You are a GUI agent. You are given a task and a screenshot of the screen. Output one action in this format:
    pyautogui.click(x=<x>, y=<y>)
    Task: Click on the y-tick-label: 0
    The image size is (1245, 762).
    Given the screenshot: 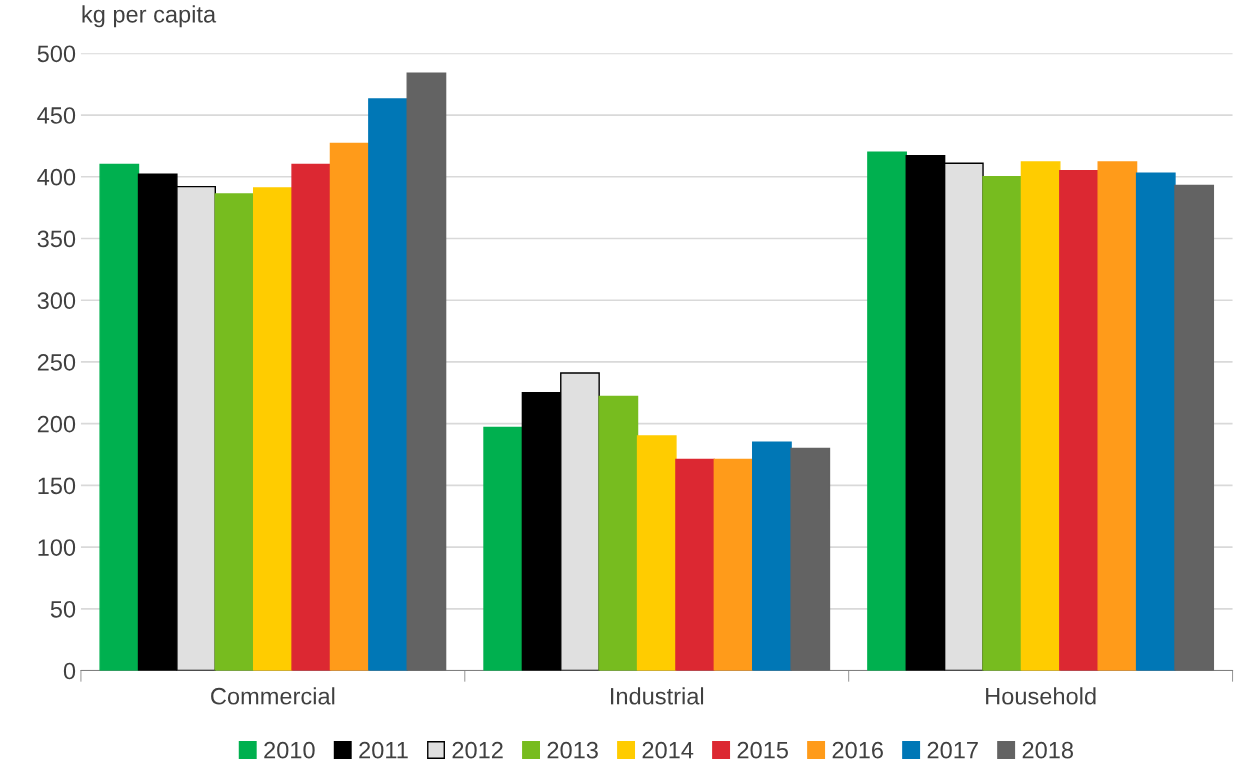 What is the action you would take?
    pyautogui.click(x=69, y=671)
    